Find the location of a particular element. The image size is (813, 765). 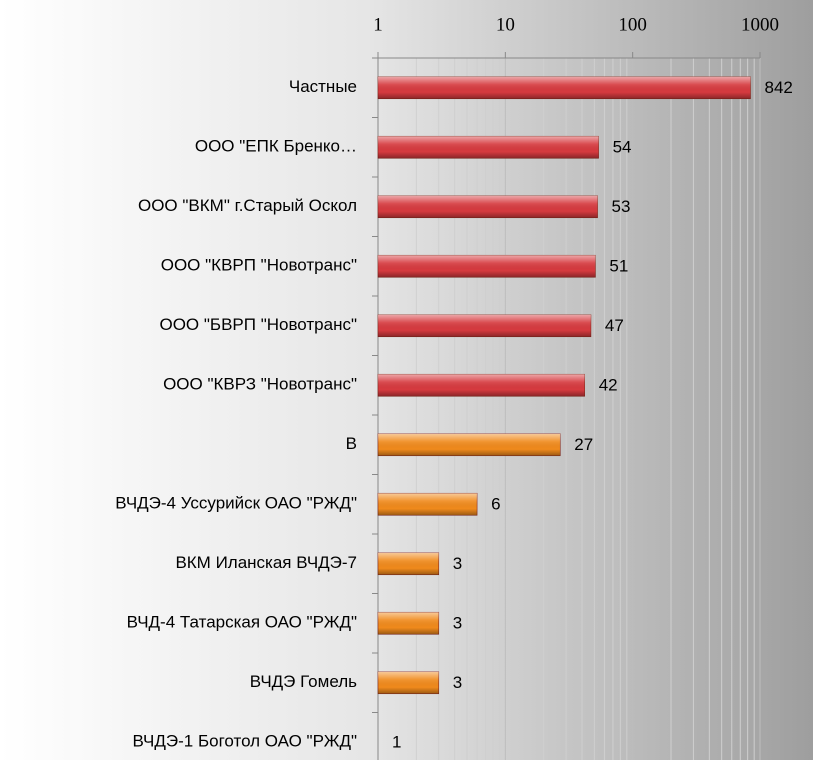

x-tick-label: 100 is located at coordinates (632, 24).